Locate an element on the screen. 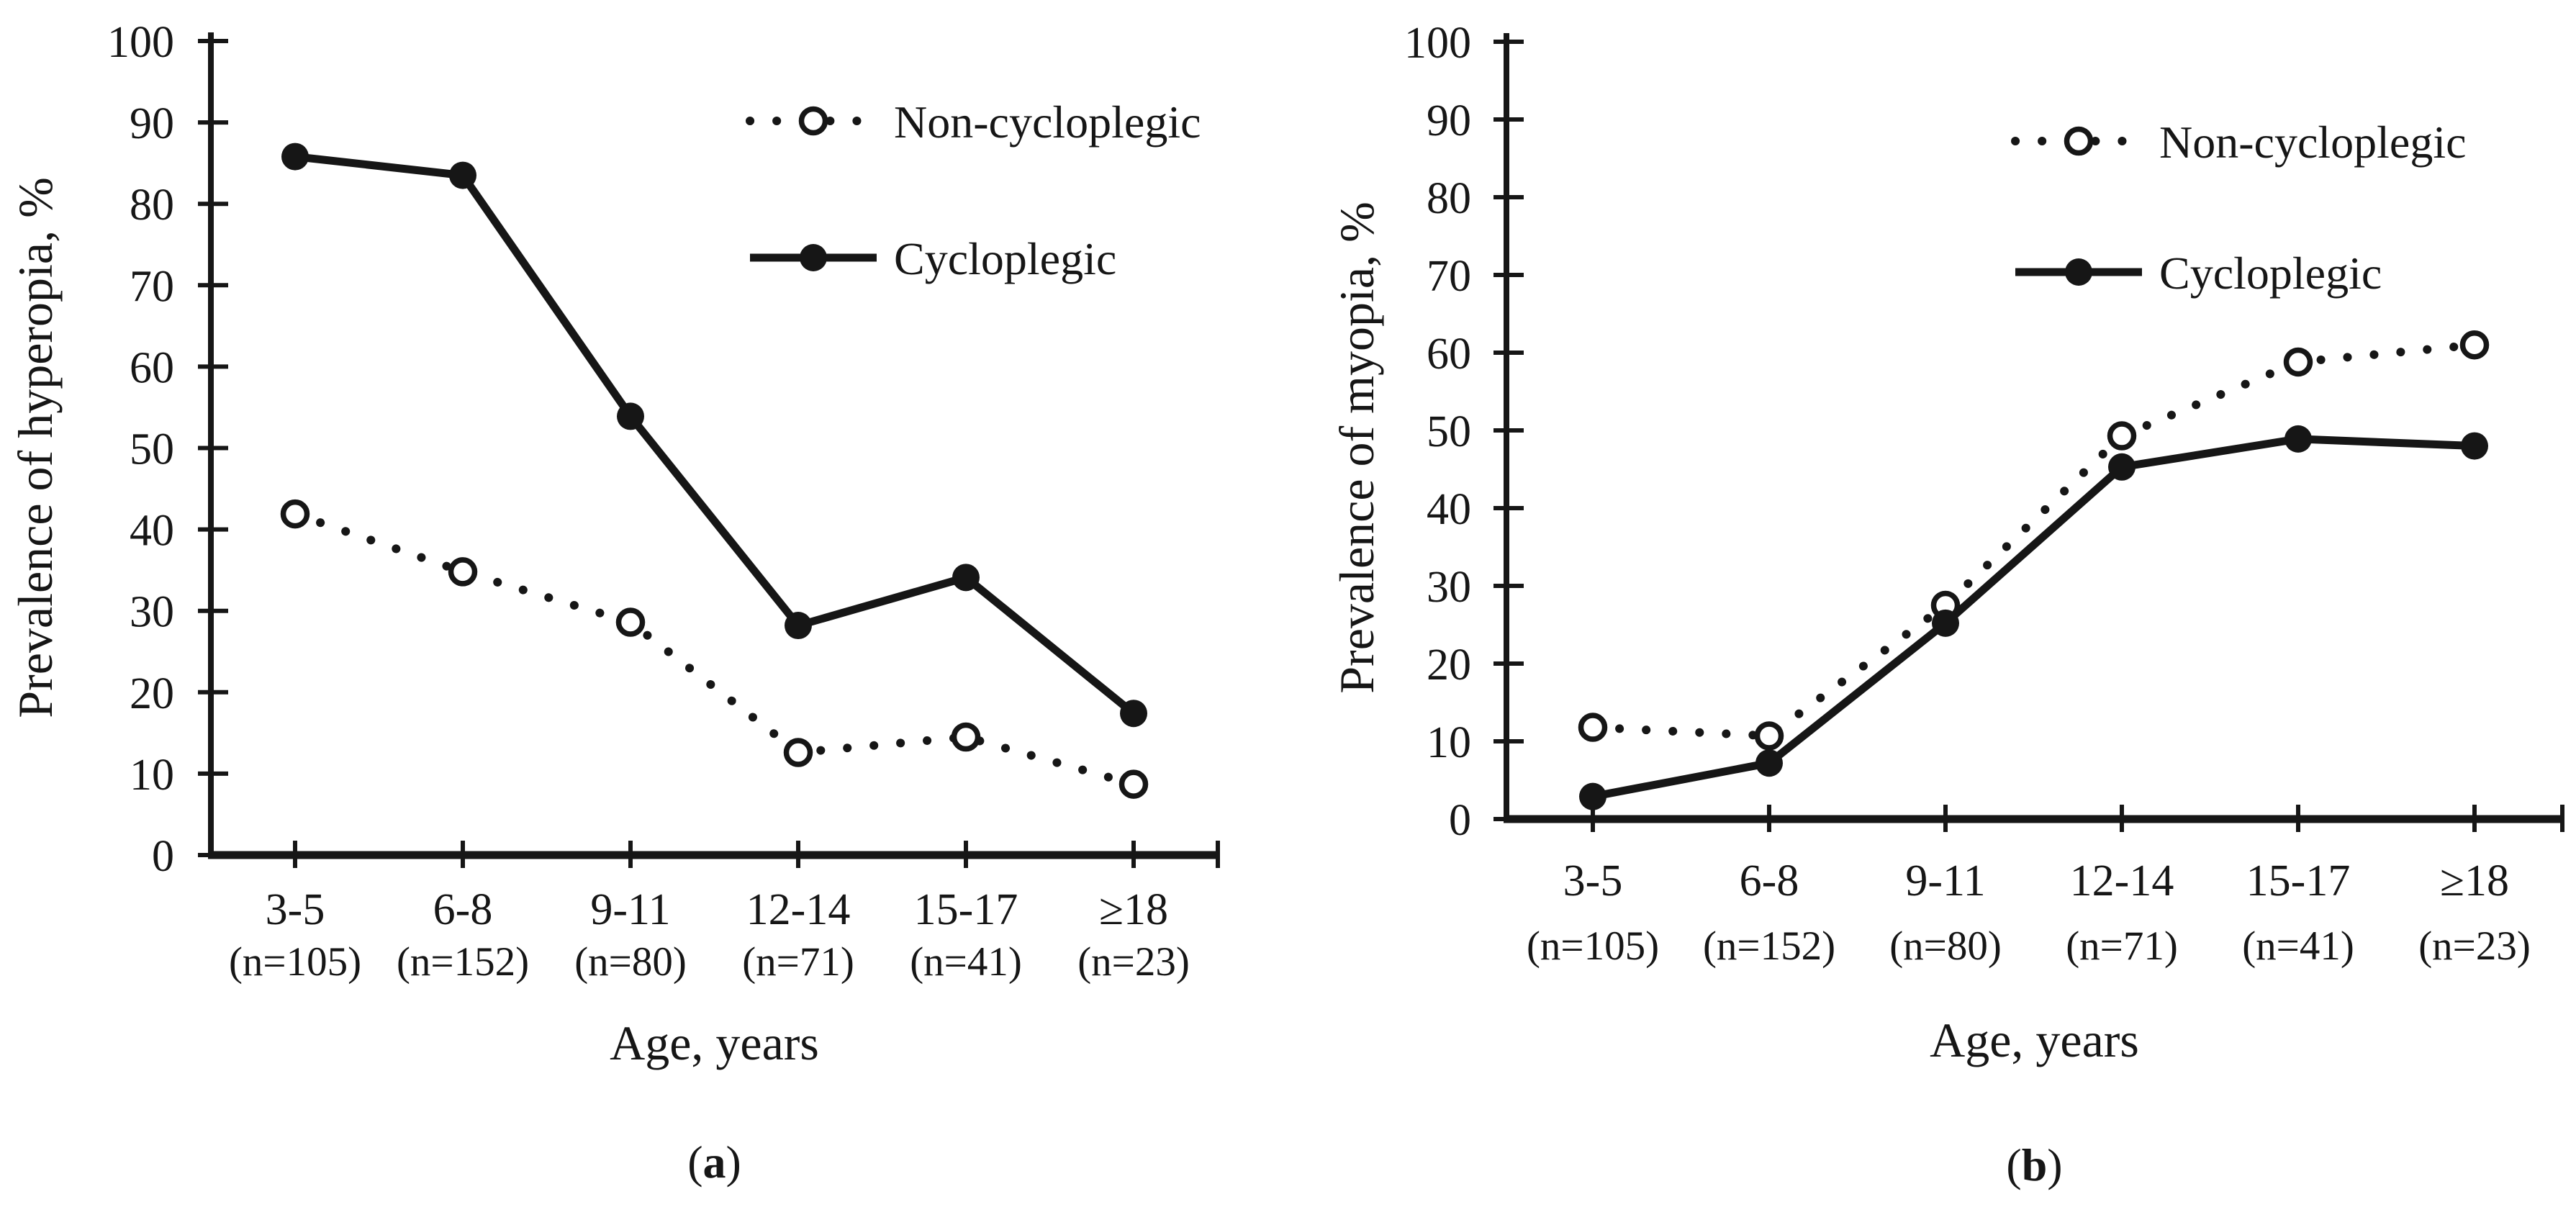  series-cycloplegic is located at coordinates (2034, 617).